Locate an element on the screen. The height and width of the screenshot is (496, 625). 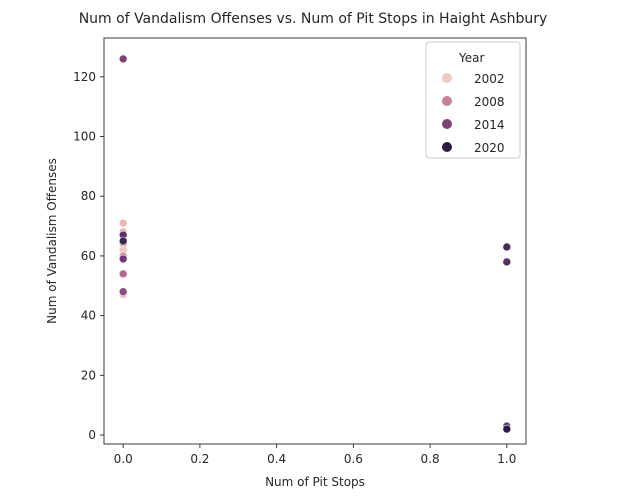
y-tick-label: 100 is located at coordinates (84, 137).